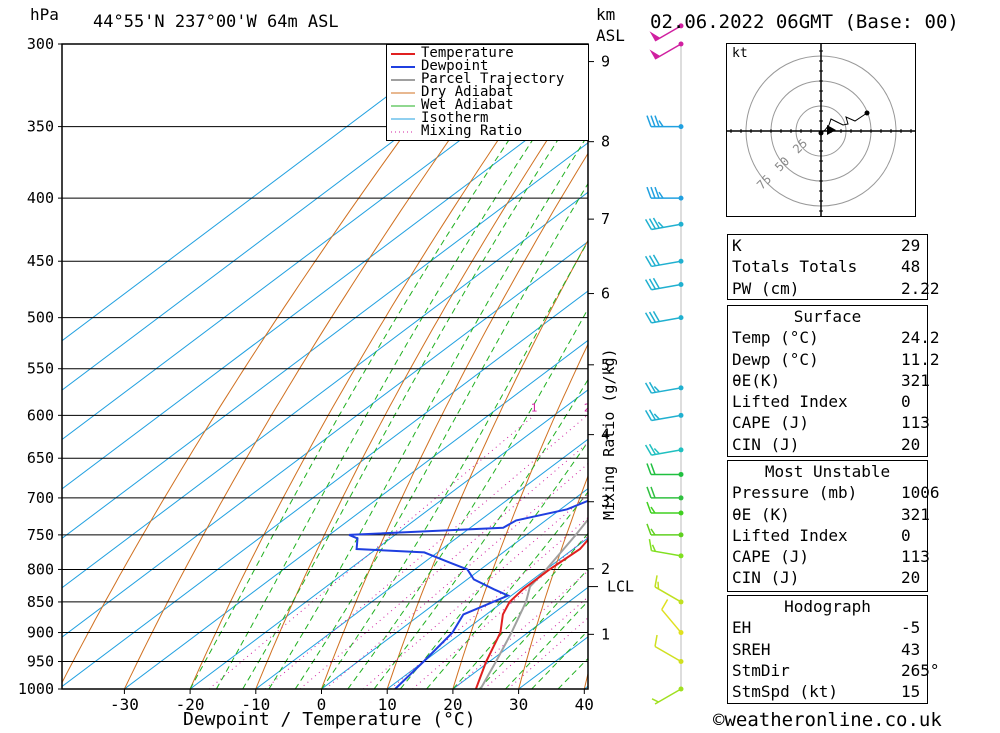 The height and width of the screenshot is (733, 1000). What do you see at coordinates (829, 514) in the screenshot?
I see `mu-row: θE (K) 321` at bounding box center [829, 514].